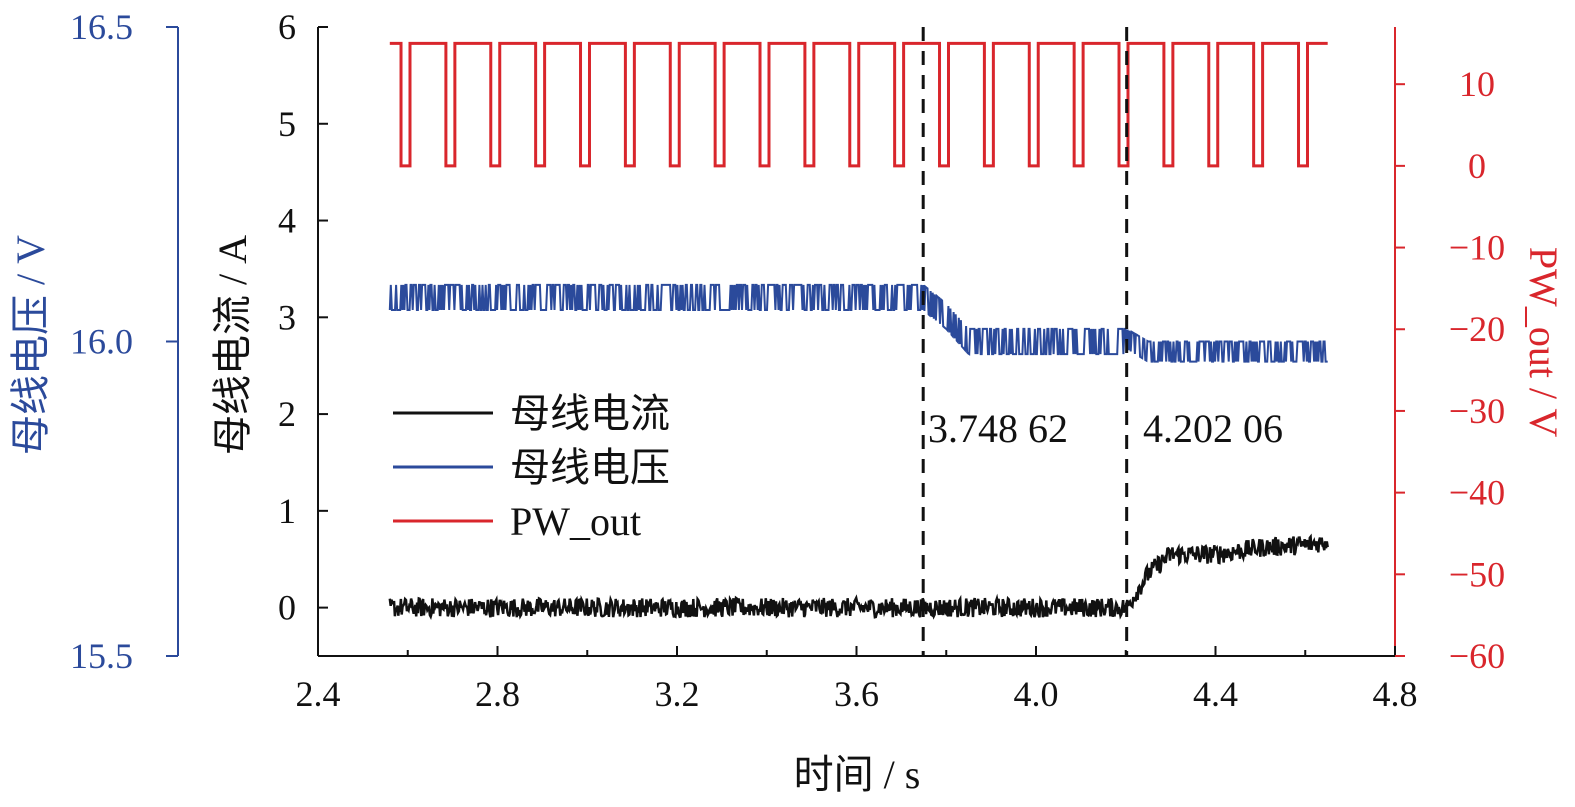  I want to click on voltage-series-group, so click(858, 323).